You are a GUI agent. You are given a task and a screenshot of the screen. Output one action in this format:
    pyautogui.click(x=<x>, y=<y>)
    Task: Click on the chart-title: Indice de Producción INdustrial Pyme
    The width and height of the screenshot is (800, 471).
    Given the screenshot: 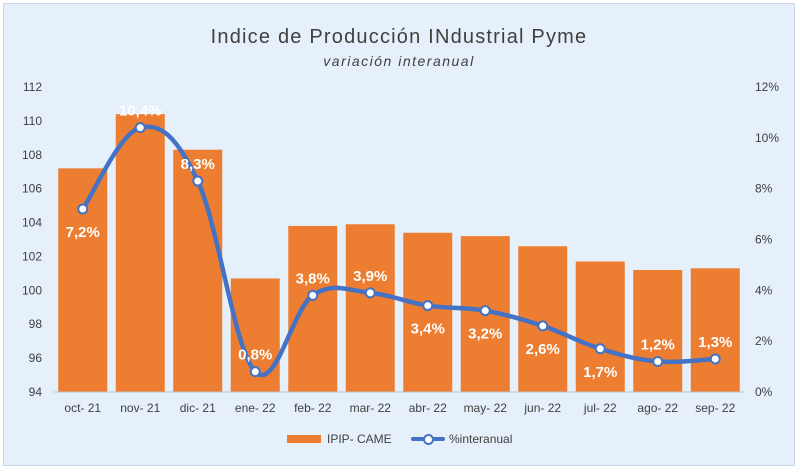 What is the action you would take?
    pyautogui.click(x=399, y=37)
    